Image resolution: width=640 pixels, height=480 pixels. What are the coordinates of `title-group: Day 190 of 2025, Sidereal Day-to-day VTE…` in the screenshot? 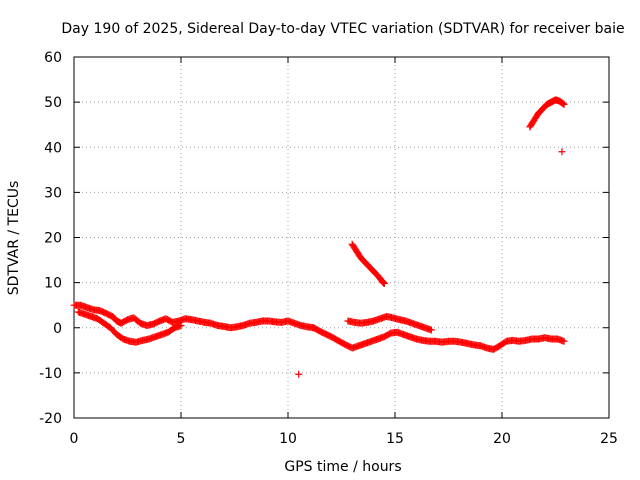 It's located at (342, 29).